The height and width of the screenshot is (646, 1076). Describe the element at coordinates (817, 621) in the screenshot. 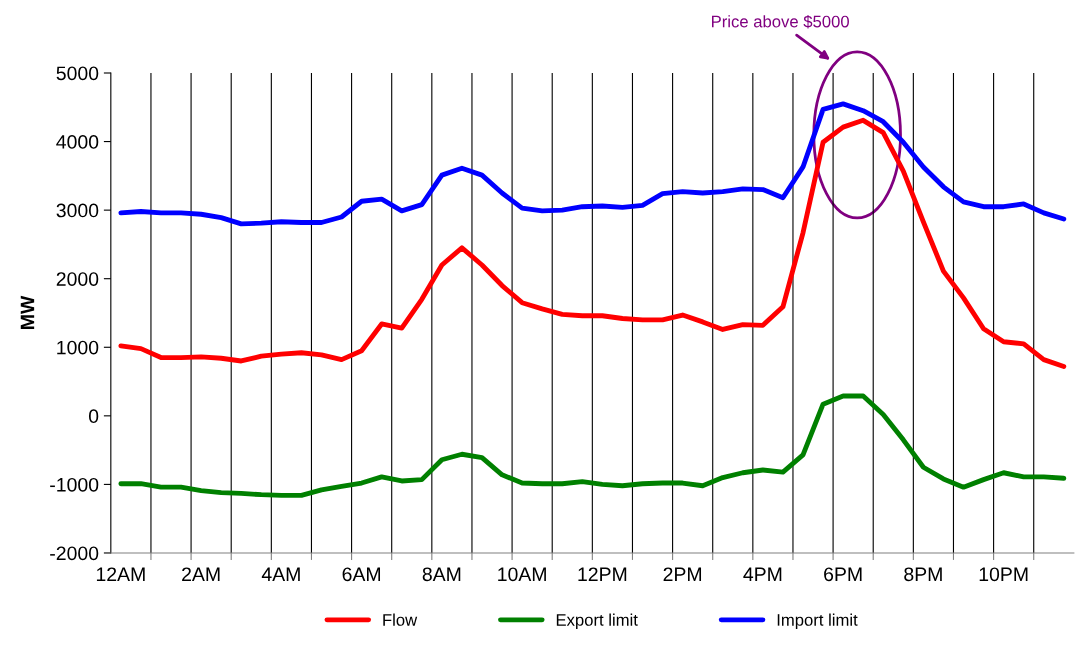

I see `legend-label: Import limit` at that location.